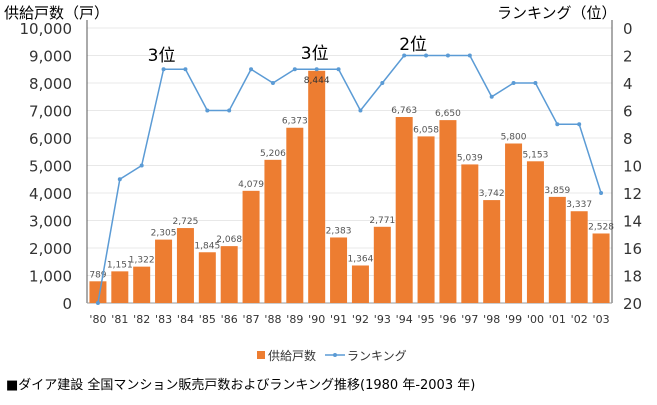 The image size is (657, 405). What do you see at coordinates (50, 277) in the screenshot?
I see `left-tick-label: 1,000` at bounding box center [50, 277].